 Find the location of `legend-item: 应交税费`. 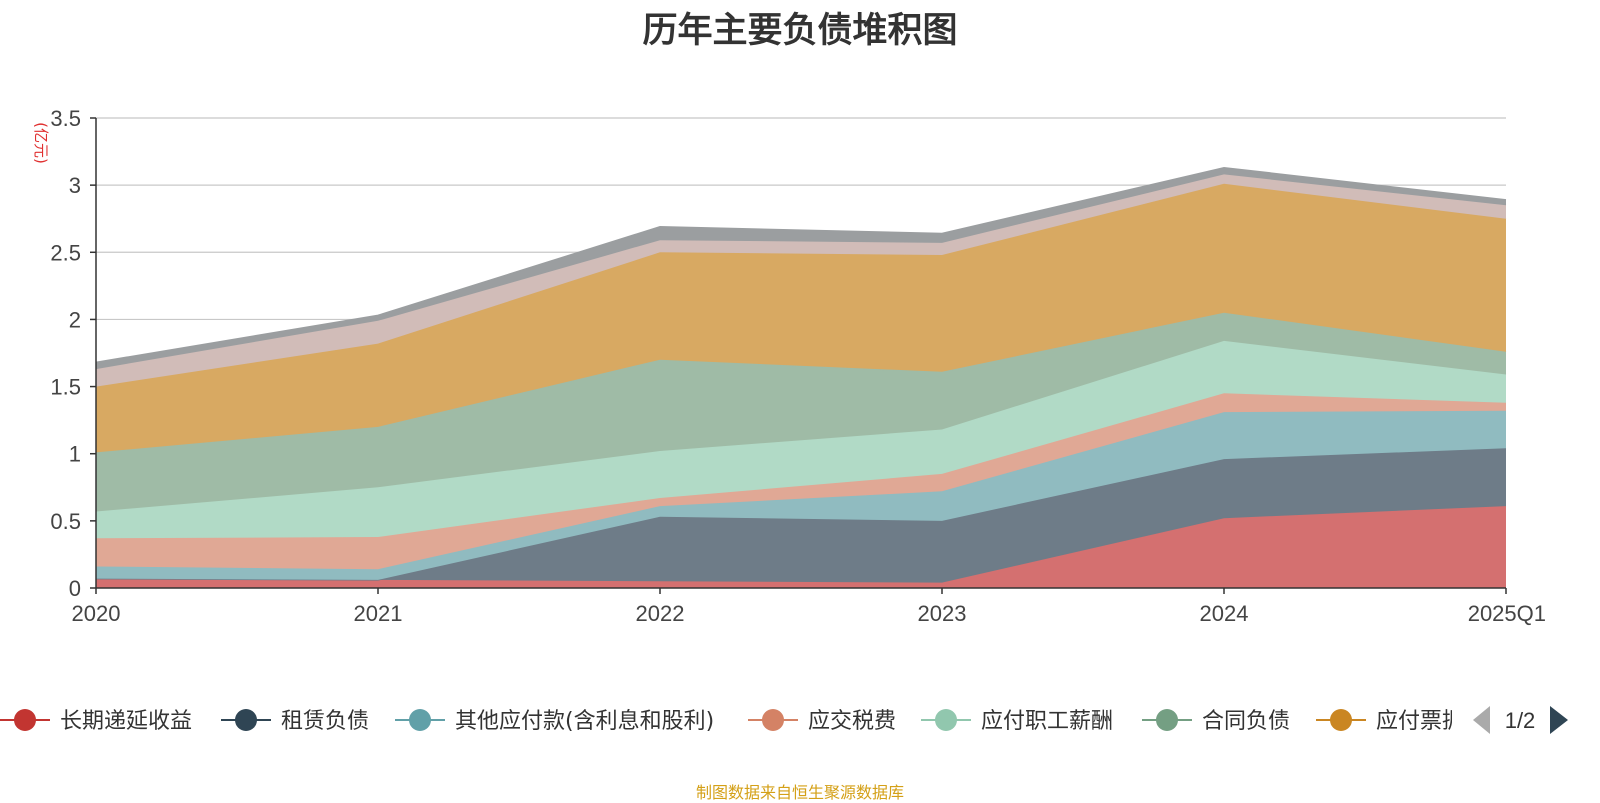

legend-item: 应交税费 is located at coordinates (822, 721).